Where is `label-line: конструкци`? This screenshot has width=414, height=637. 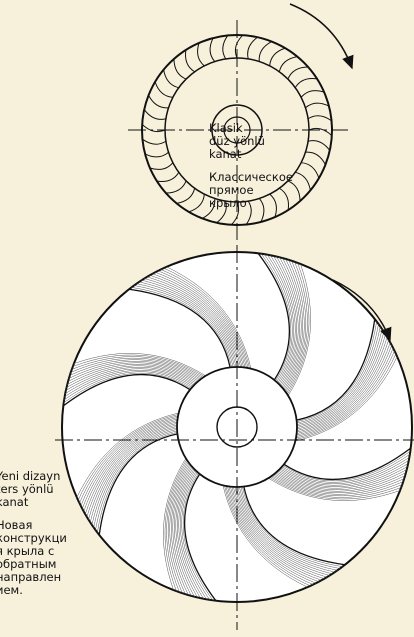
label-line: конструкци is located at coordinates (33, 538).